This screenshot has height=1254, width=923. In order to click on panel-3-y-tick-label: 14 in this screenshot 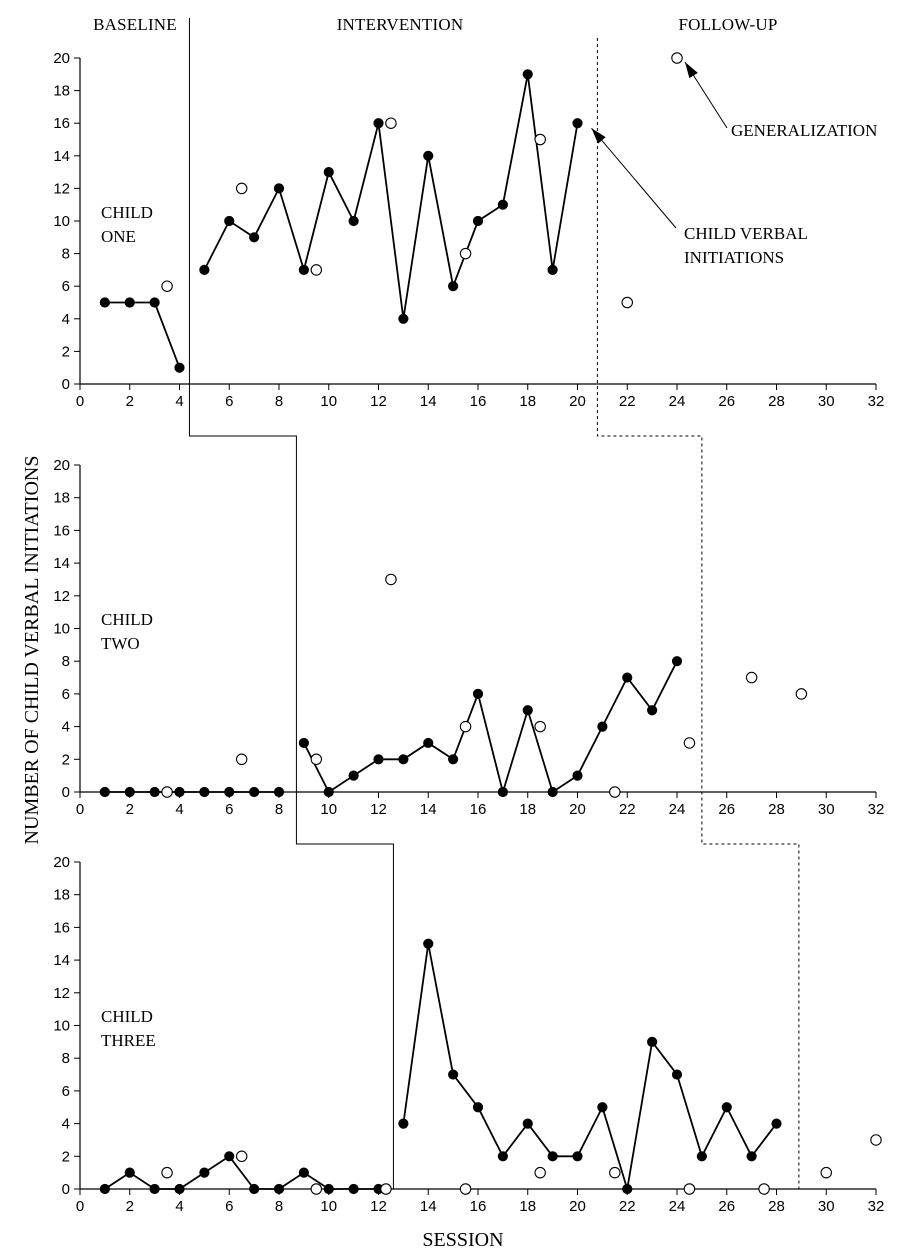, I will do `click(61, 960)`.